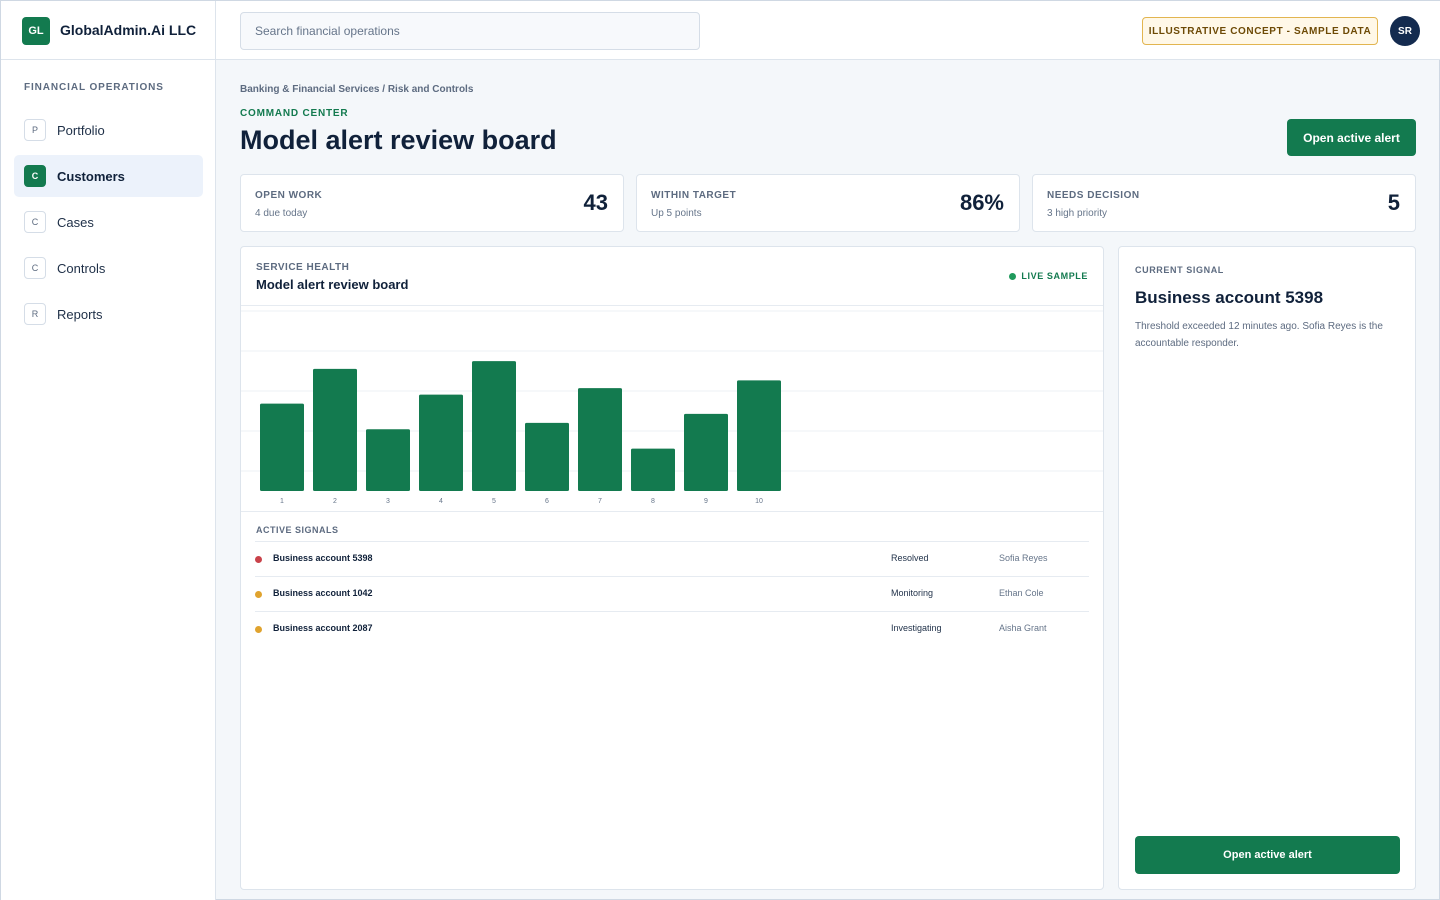 The image size is (1440, 900). Describe the element at coordinates (494, 501) in the screenshot. I see `x-tick-label: 5` at that location.